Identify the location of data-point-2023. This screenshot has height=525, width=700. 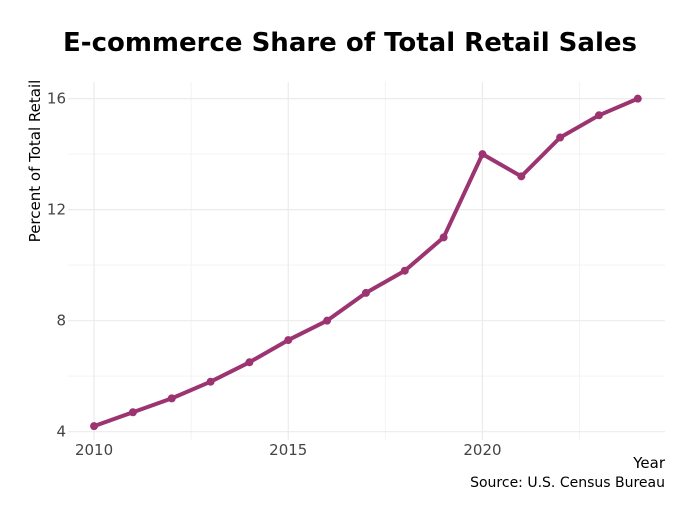
(598, 115).